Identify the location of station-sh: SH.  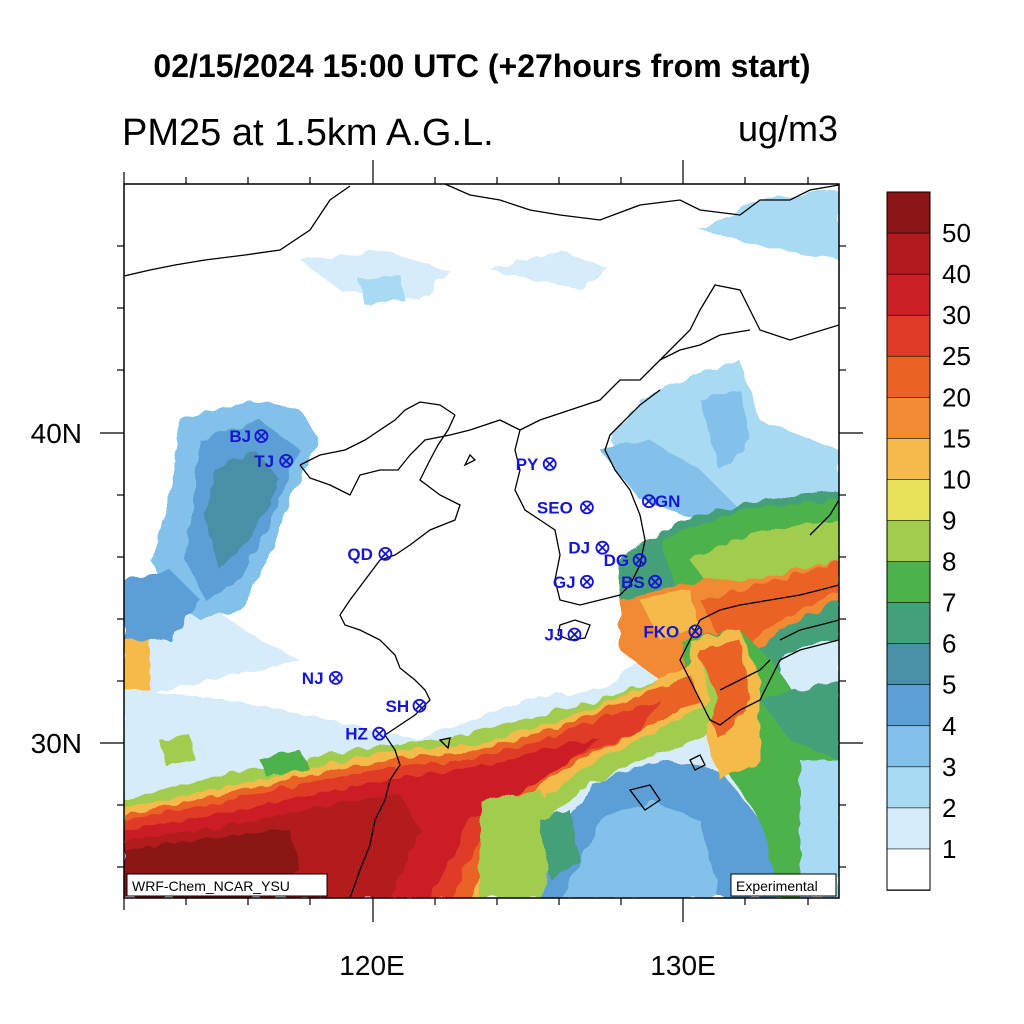
(406, 706).